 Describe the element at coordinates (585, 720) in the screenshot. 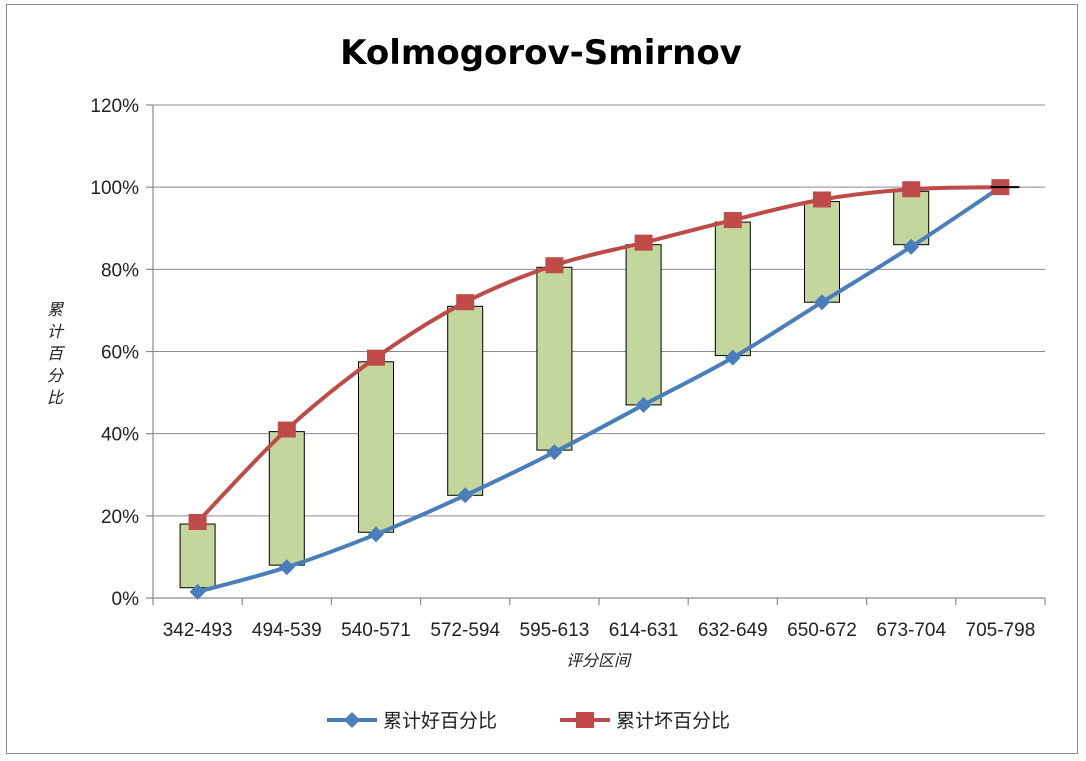

I see `legend-marker-square` at that location.